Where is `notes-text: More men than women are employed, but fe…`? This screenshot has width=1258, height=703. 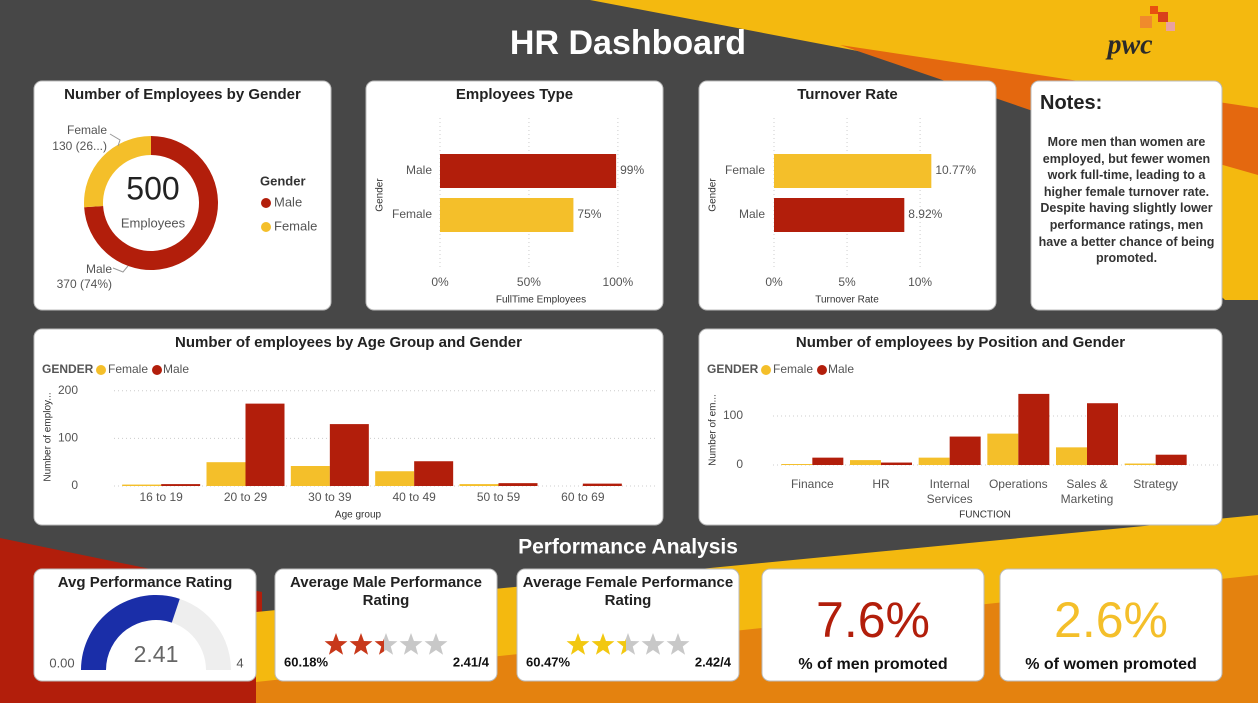
notes-text: More men than women are employed, but fe… is located at coordinates (1126, 200).